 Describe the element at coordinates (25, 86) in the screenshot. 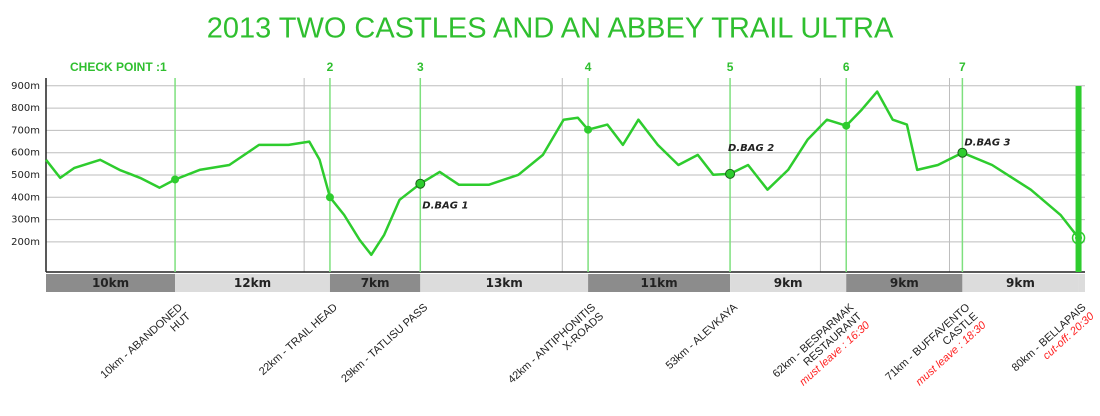

I see `y-tick-label: 900m` at that location.